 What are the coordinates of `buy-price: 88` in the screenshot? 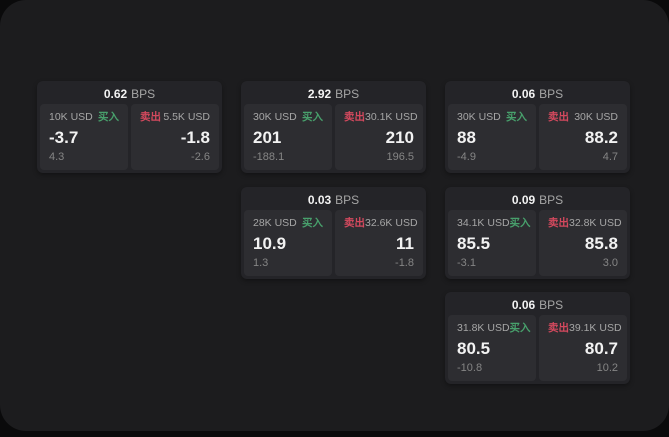 It's located at (466, 137).